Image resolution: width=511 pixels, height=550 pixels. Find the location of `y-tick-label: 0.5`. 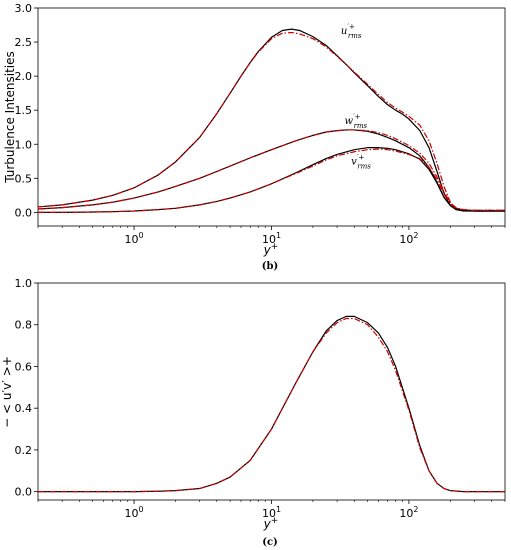

y-tick-label: 0.5 is located at coordinates (24, 178).